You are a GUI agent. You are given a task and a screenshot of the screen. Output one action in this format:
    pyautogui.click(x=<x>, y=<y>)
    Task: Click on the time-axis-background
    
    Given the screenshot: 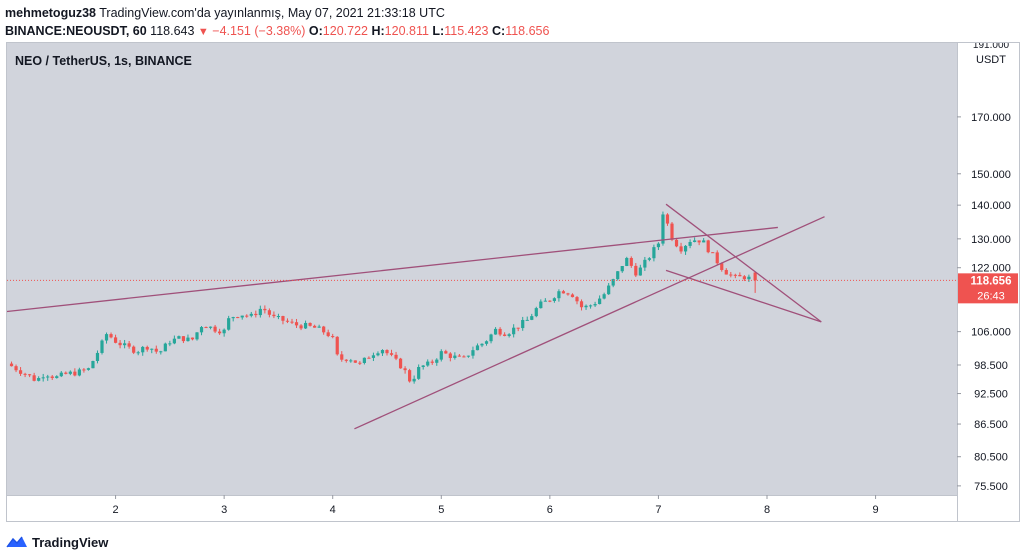 What is the action you would take?
    pyautogui.click(x=482, y=508)
    